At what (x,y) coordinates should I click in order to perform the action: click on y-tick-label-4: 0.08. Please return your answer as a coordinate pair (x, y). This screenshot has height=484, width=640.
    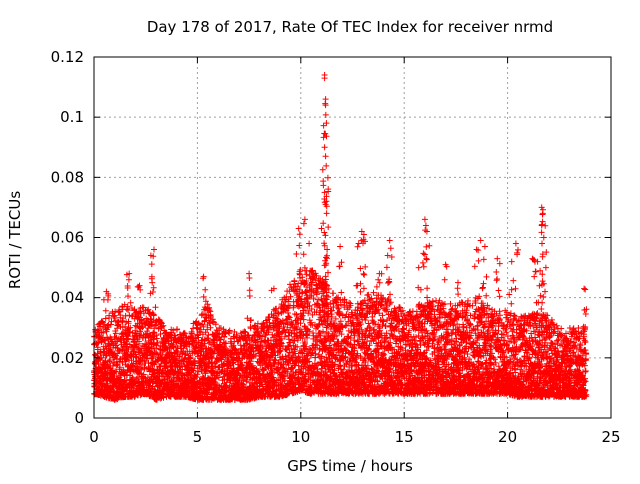
    Looking at the image, I should click on (67, 177).